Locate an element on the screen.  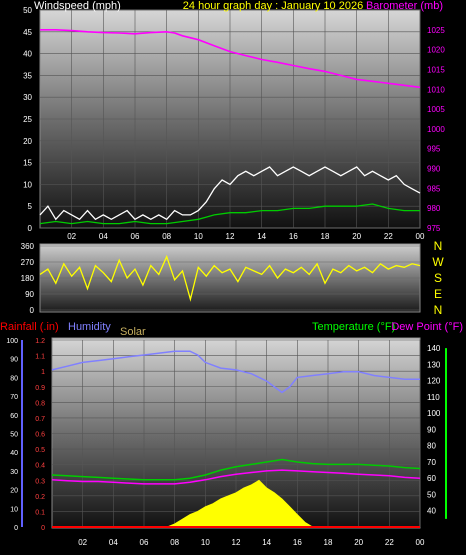
windspeed-axis: 0 5 10 15 20 25 30 35 40 45 50 is located at coordinates (27, 119).